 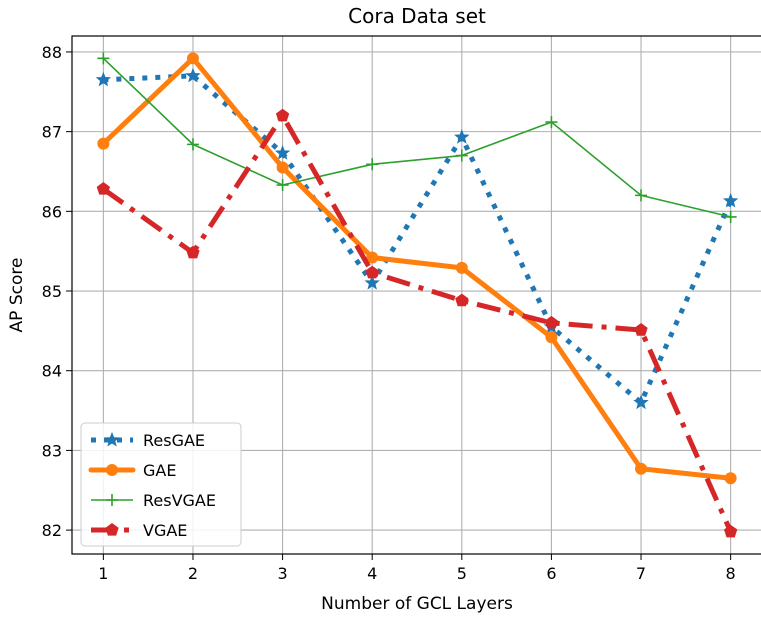 I want to click on x-tick-label: 6, so click(x=551, y=573).